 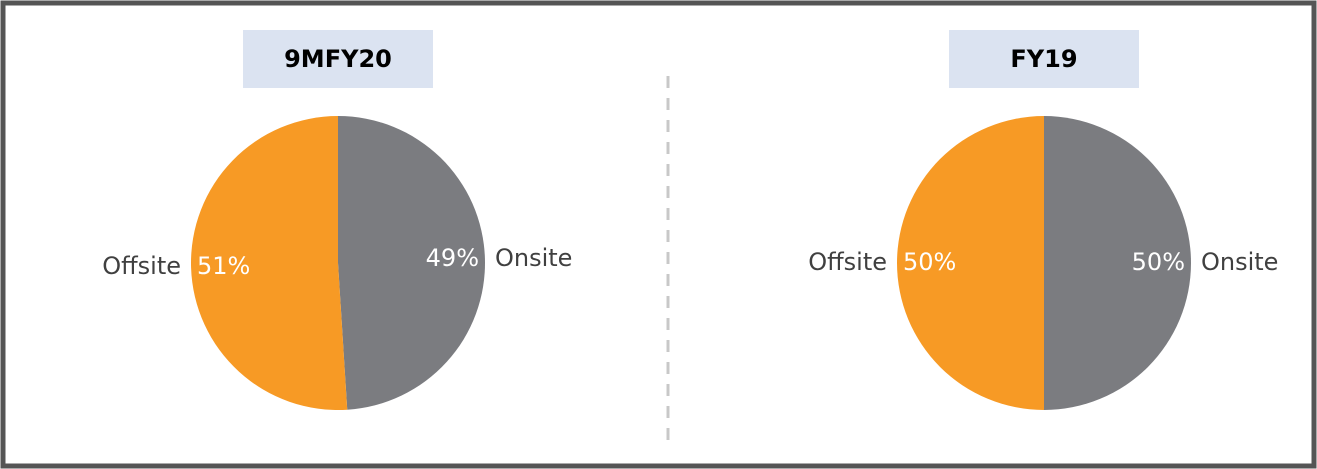 I want to click on chart-title: FY19, so click(x=1043, y=59).